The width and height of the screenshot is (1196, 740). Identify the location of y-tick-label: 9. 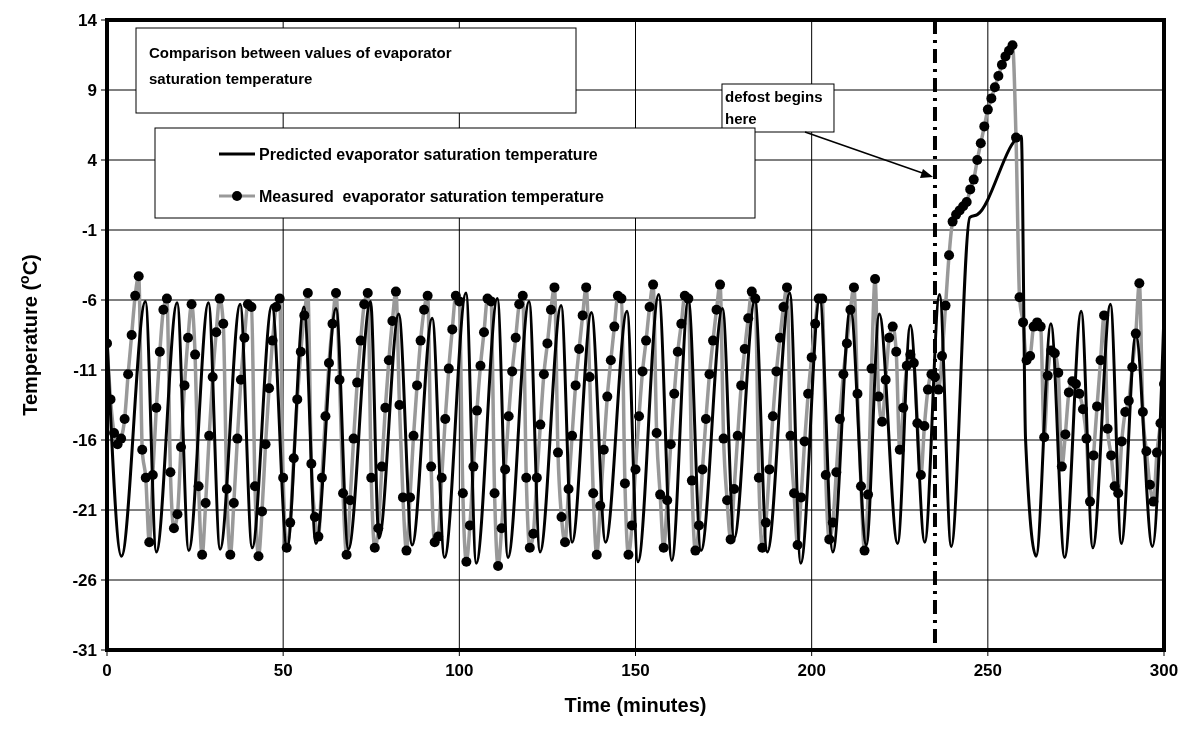
(92, 90).